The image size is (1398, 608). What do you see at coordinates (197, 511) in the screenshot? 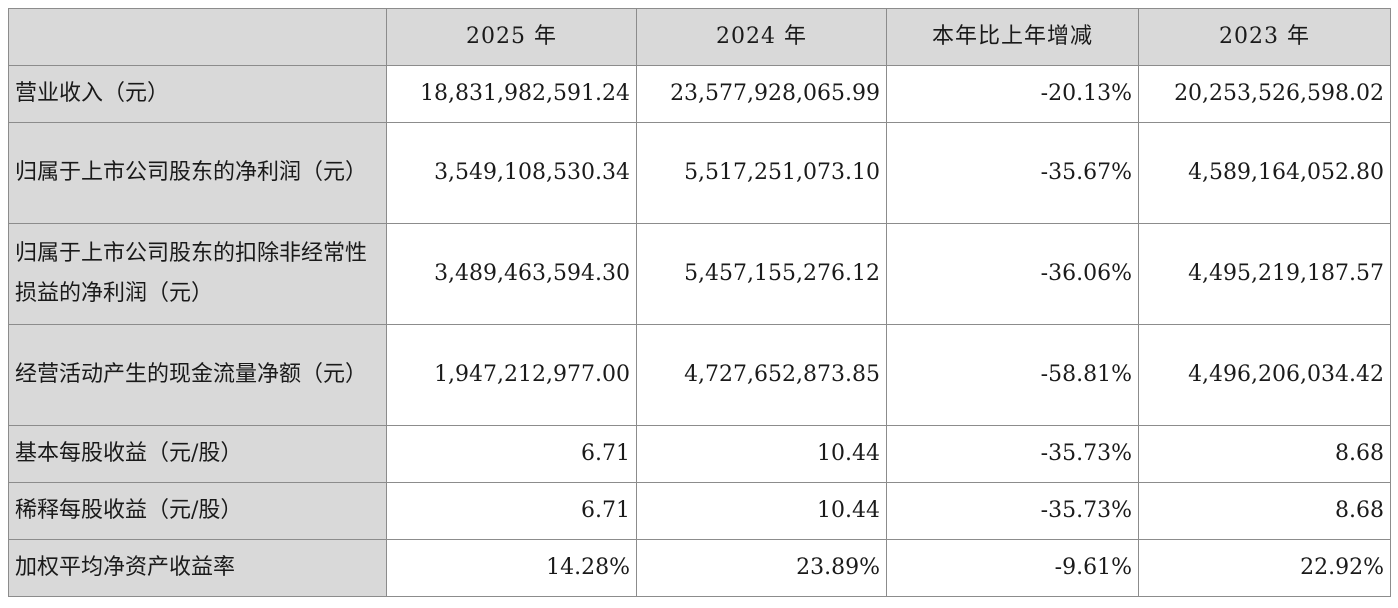
I see `row-label: 稀释每股收益（元/股）` at bounding box center [197, 511].